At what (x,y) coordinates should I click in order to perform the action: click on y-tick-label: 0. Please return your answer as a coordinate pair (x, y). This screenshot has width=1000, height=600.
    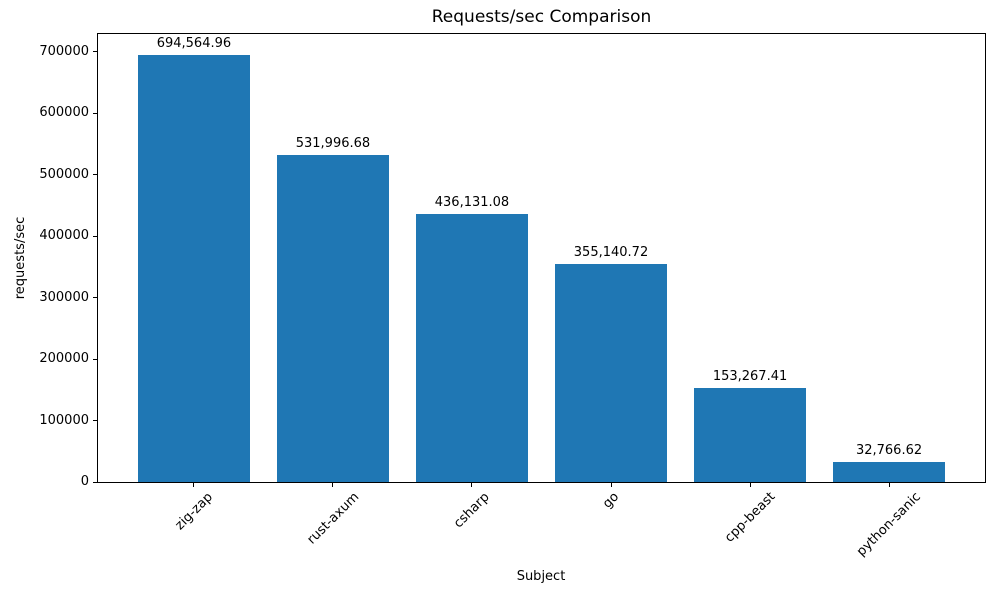
    Looking at the image, I should click on (84, 481).